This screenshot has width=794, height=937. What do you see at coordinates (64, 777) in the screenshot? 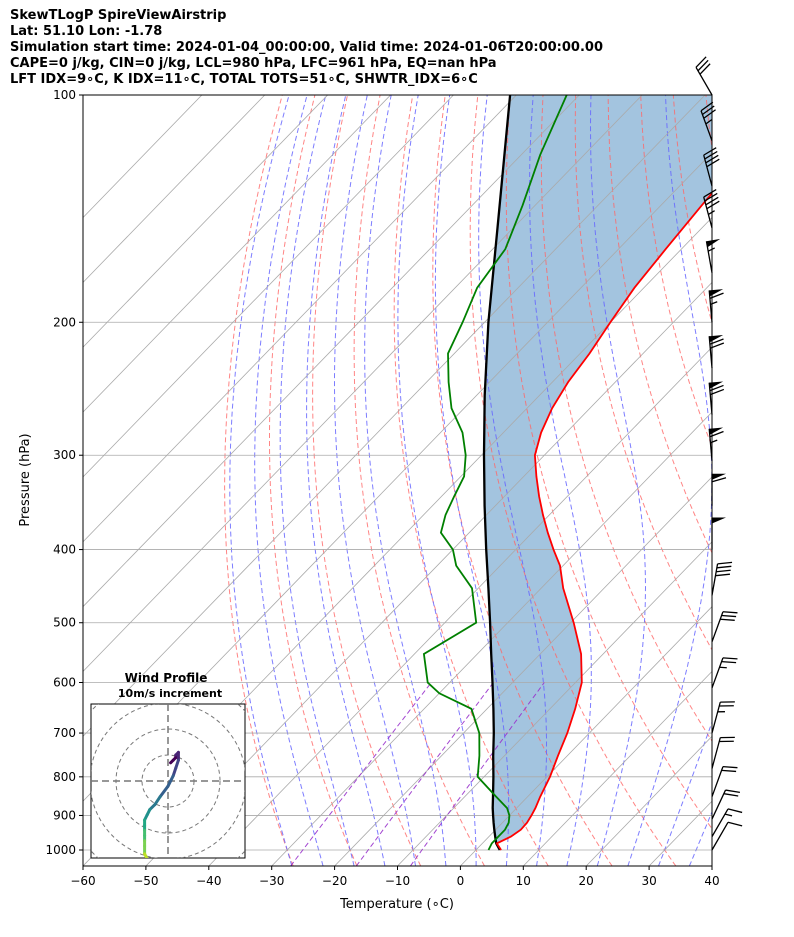
I see `y-tick-label: 800` at bounding box center [64, 777].